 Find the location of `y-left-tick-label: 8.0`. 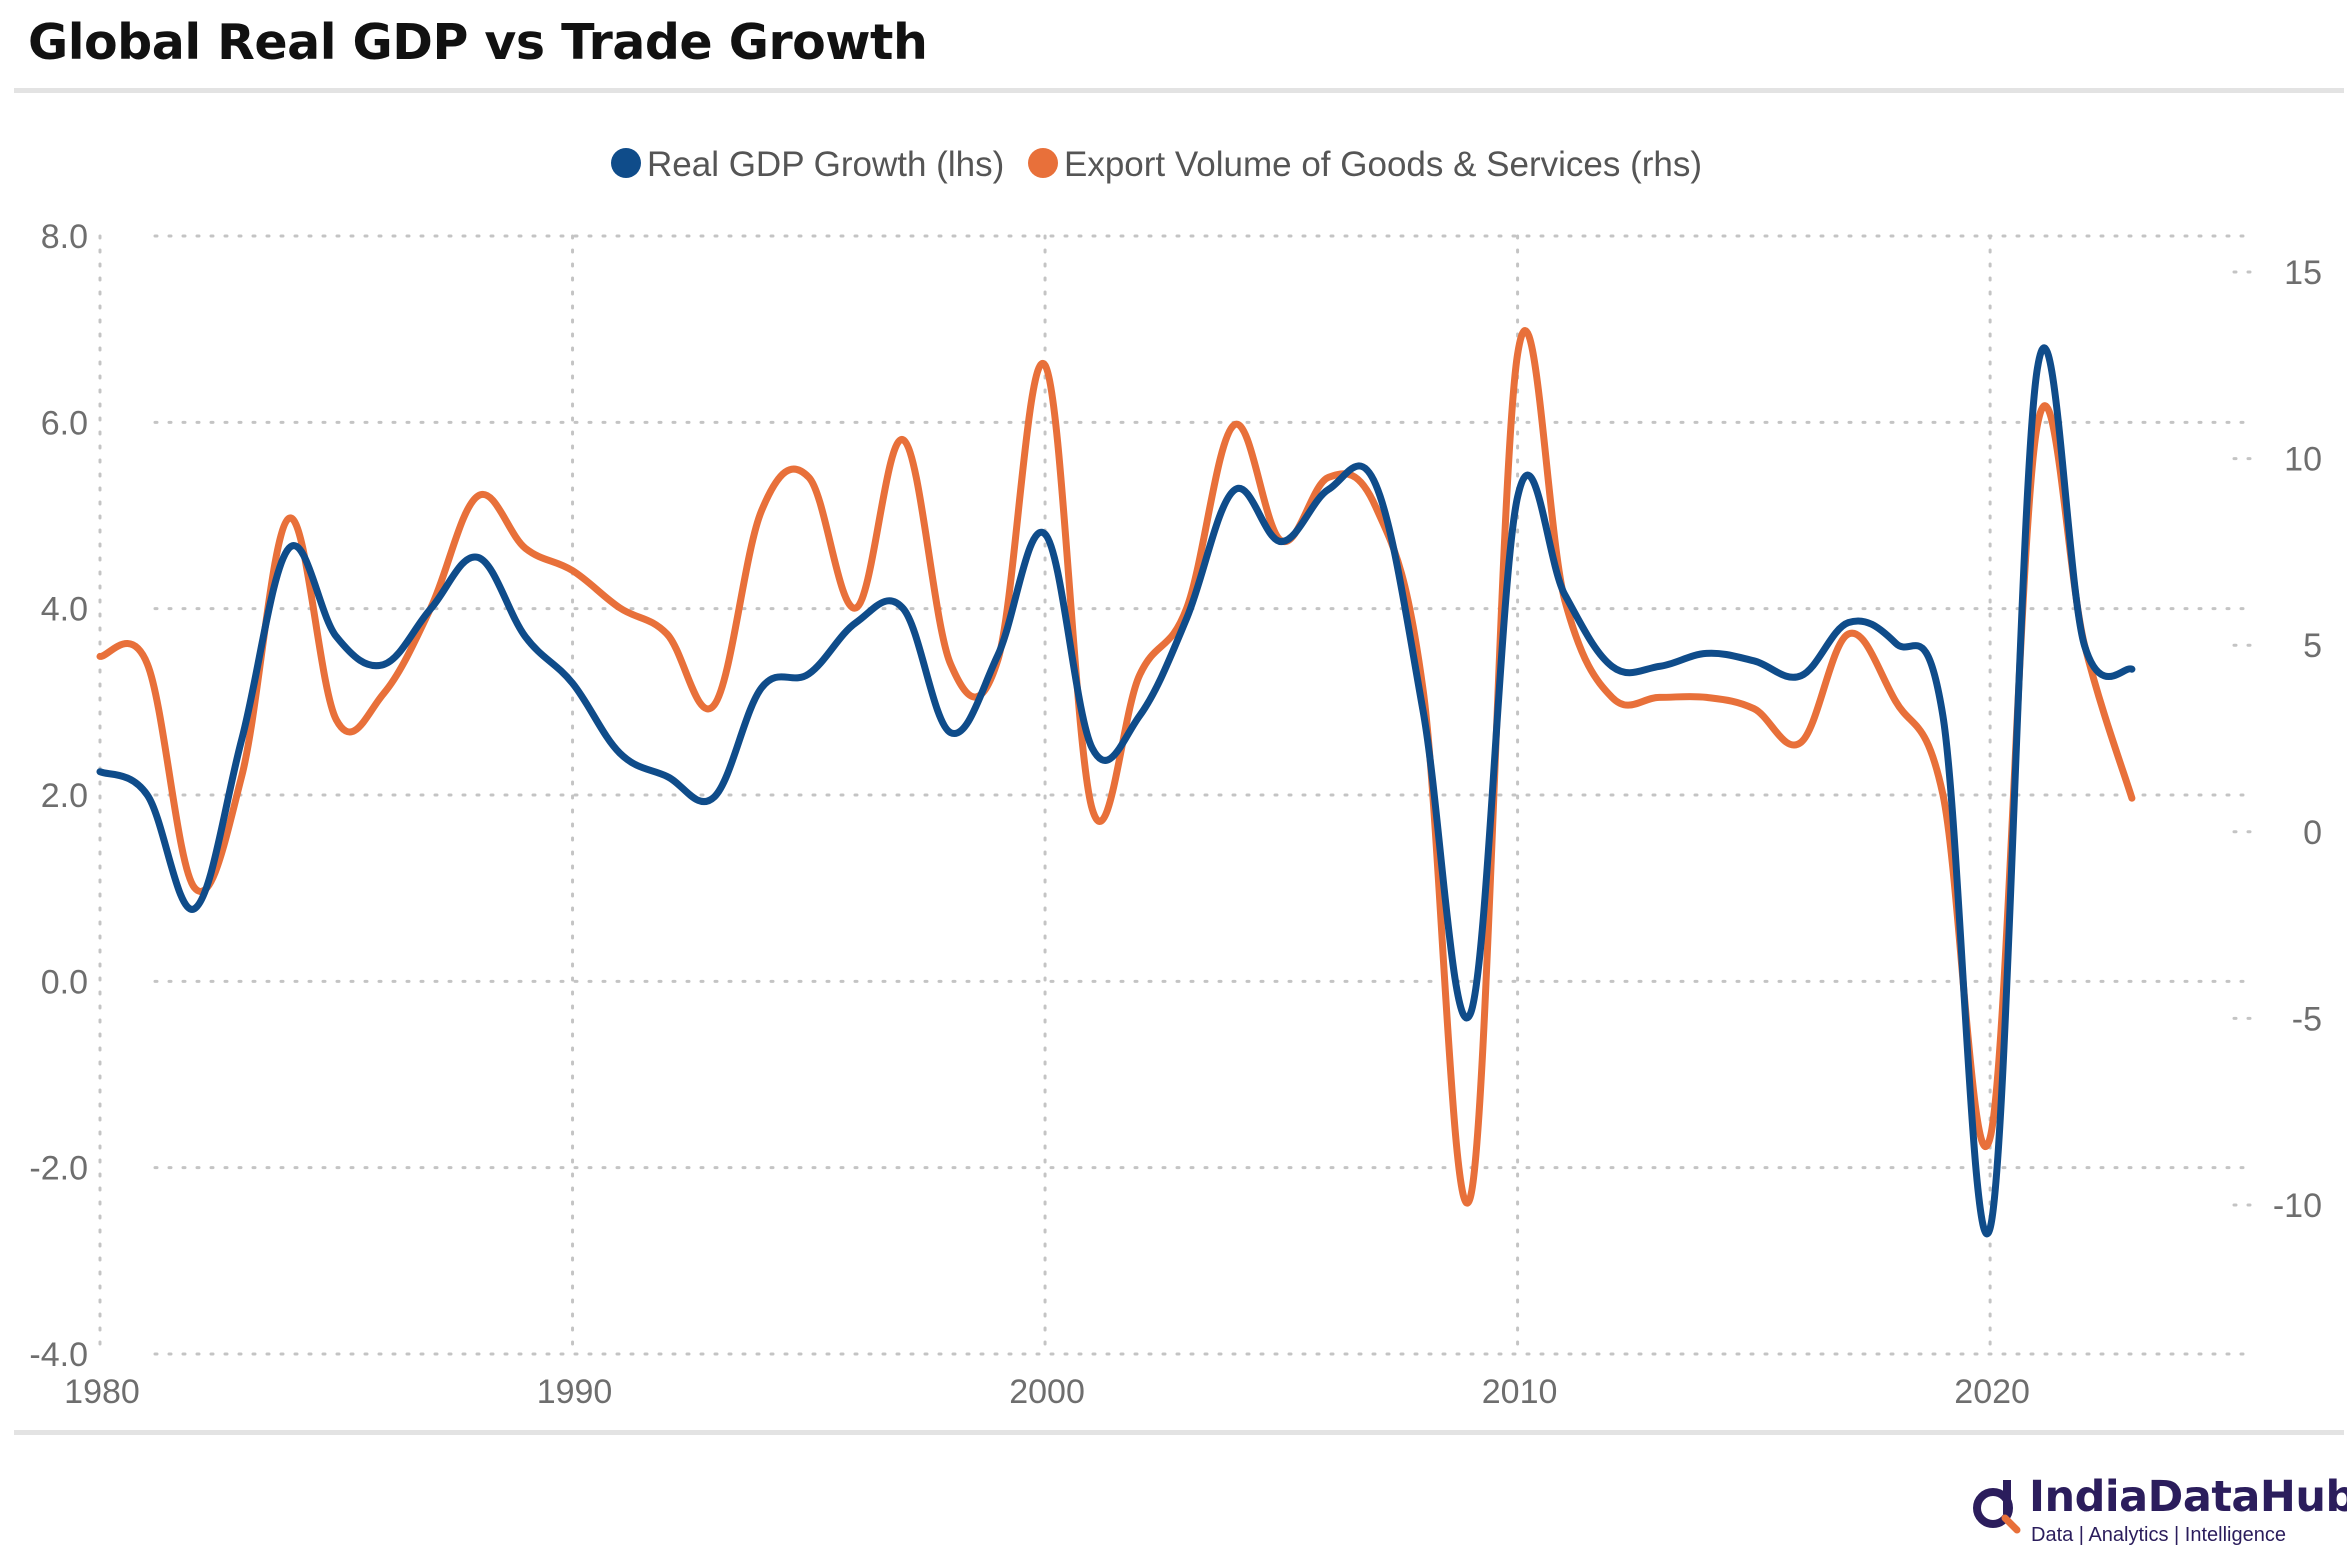

y-left-tick-label: 8.0 is located at coordinates (64, 237).